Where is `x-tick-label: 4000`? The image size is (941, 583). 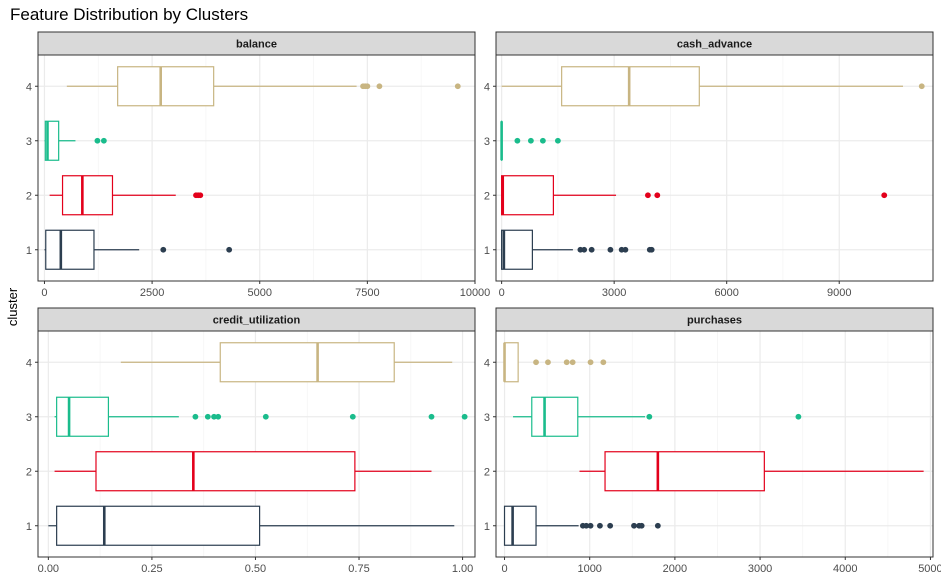 x-tick-label: 4000 is located at coordinates (845, 569).